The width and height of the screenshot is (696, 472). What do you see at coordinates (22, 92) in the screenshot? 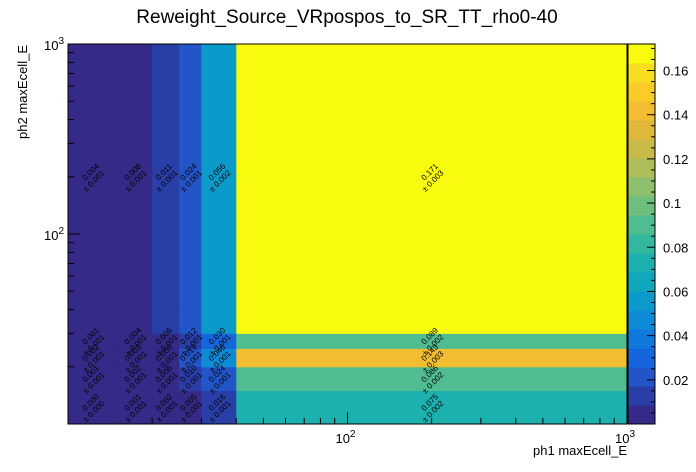
I see `y-axis-label: ph2 maxEcell_E` at bounding box center [22, 92].